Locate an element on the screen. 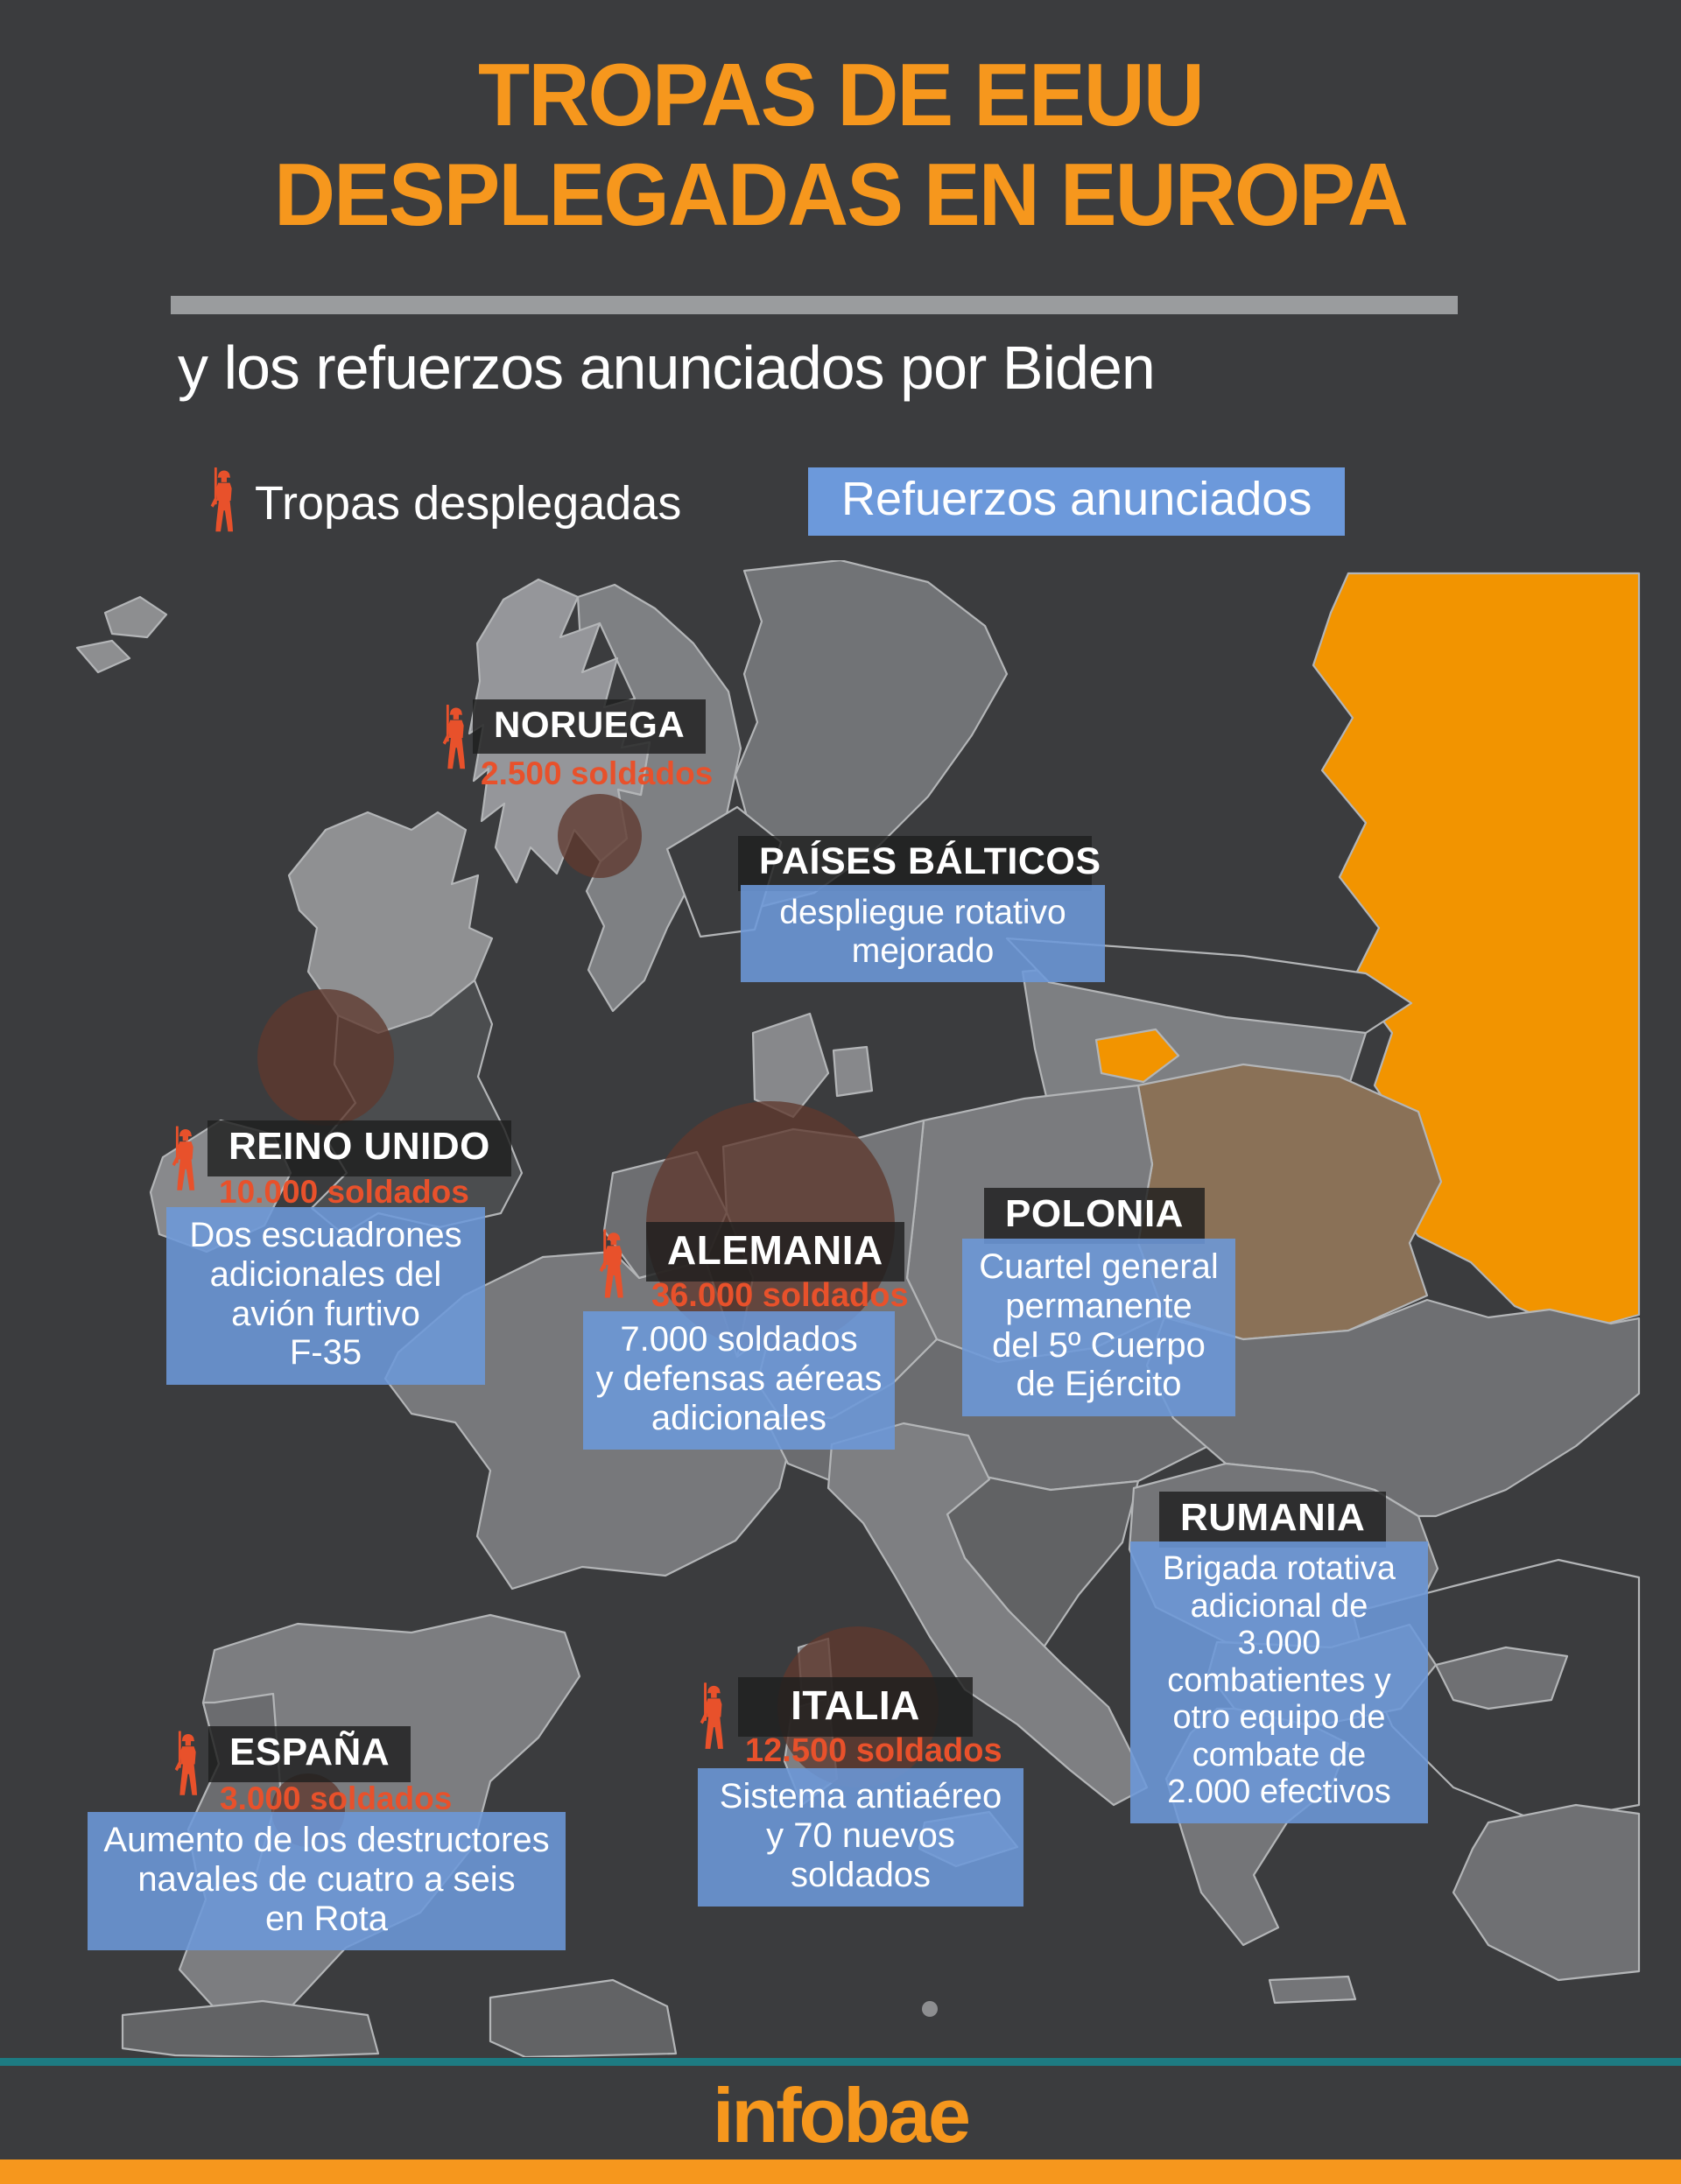 This screenshot has width=1681, height=2184. infobae-logo: infobae is located at coordinates (842, 2115).